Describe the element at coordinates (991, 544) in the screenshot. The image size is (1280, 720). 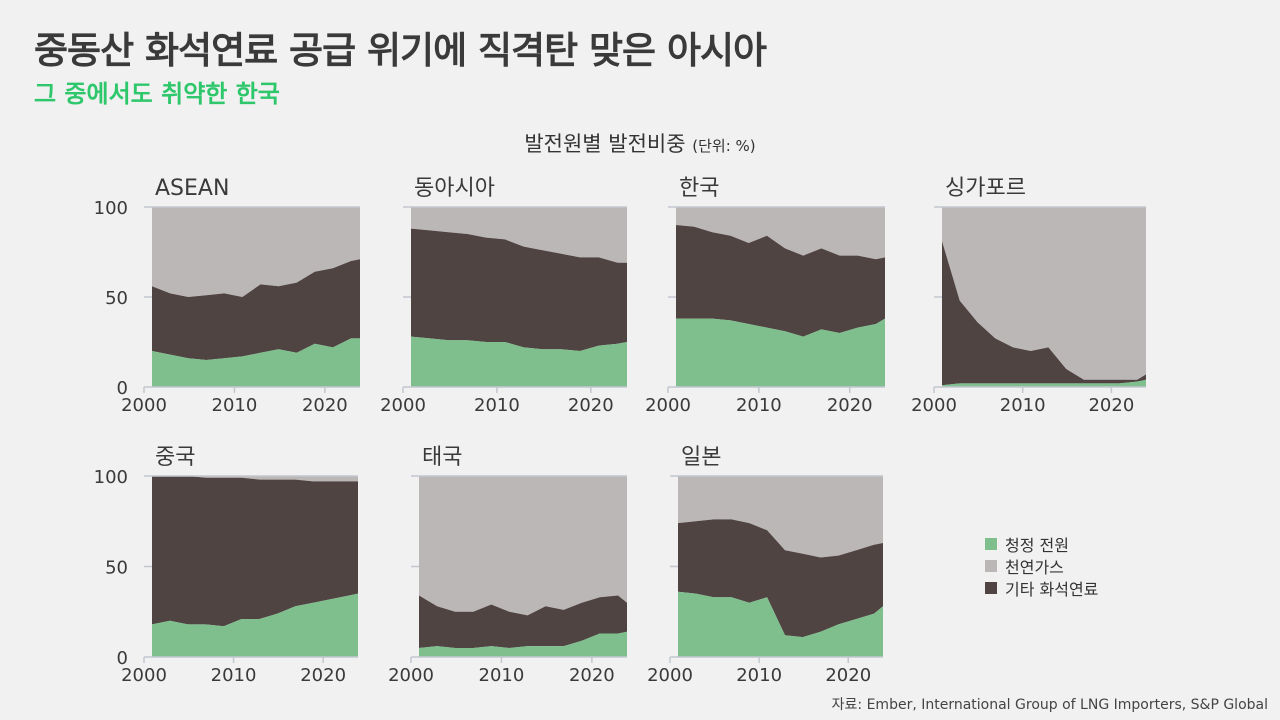
I see `legend-swatch-clean` at that location.